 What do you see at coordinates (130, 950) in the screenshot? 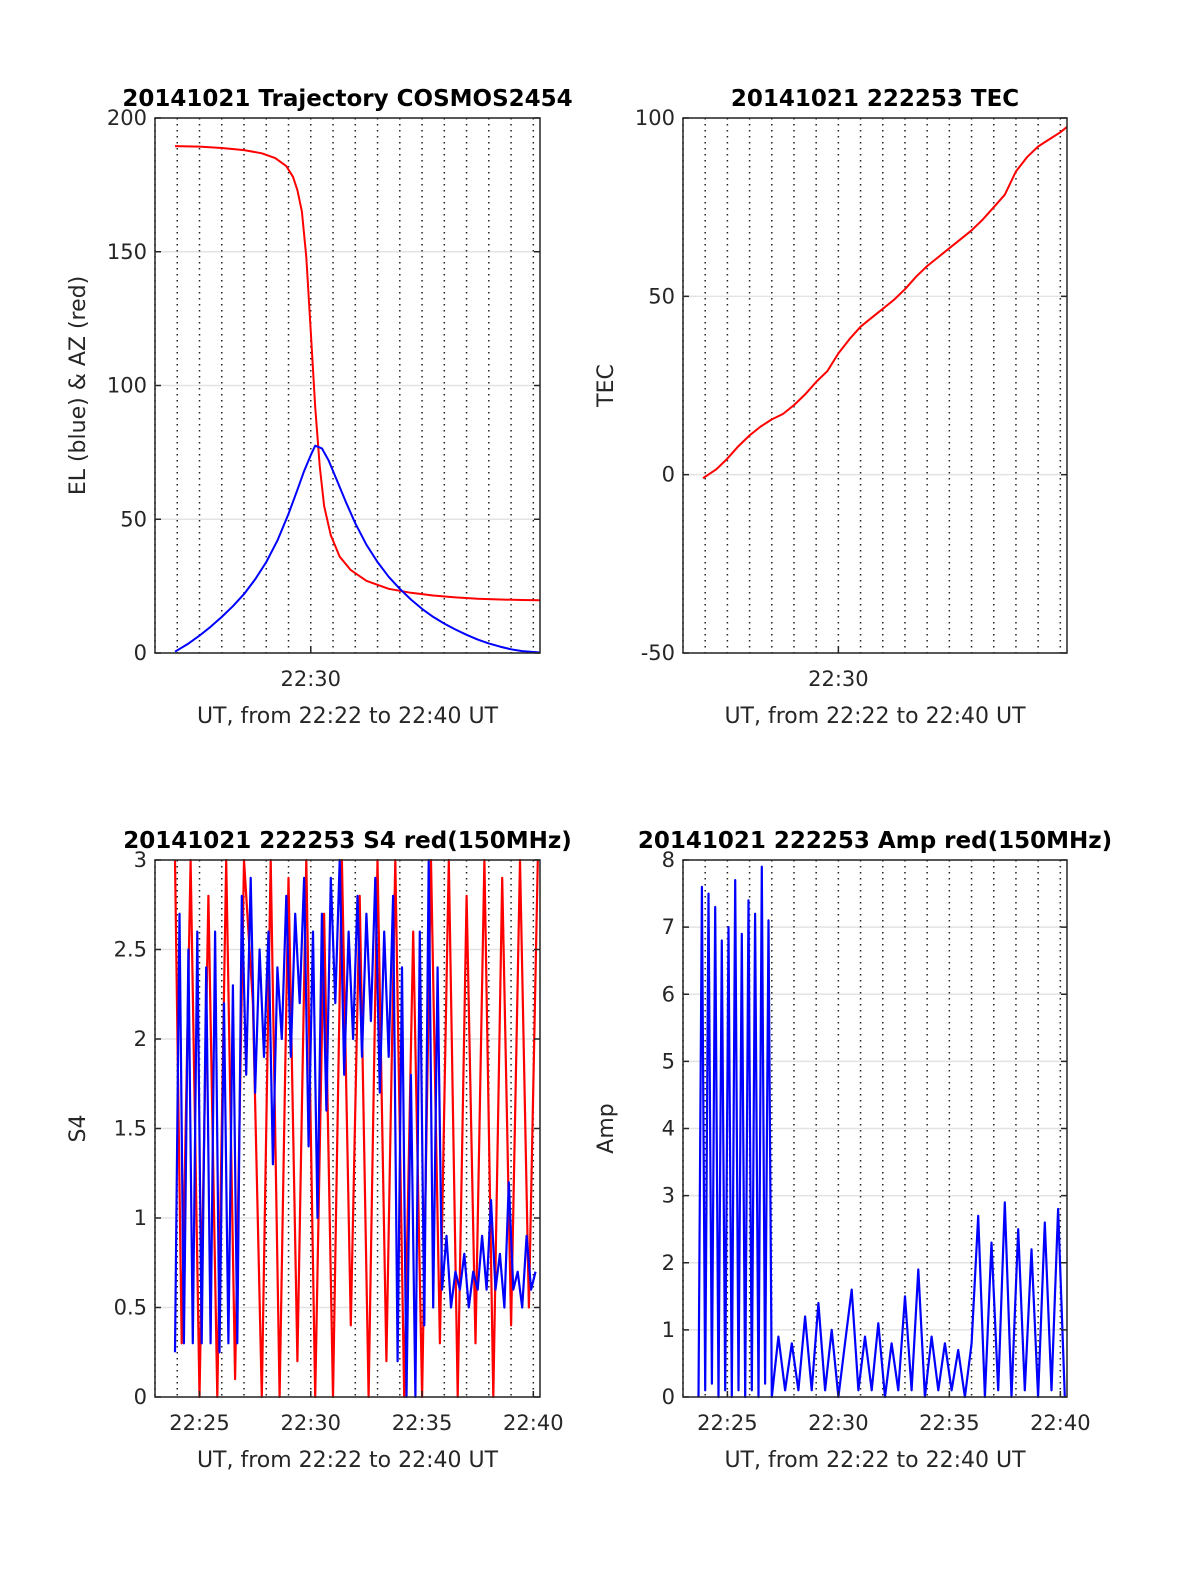
I see `y-tick-label: 2.5` at bounding box center [130, 950].